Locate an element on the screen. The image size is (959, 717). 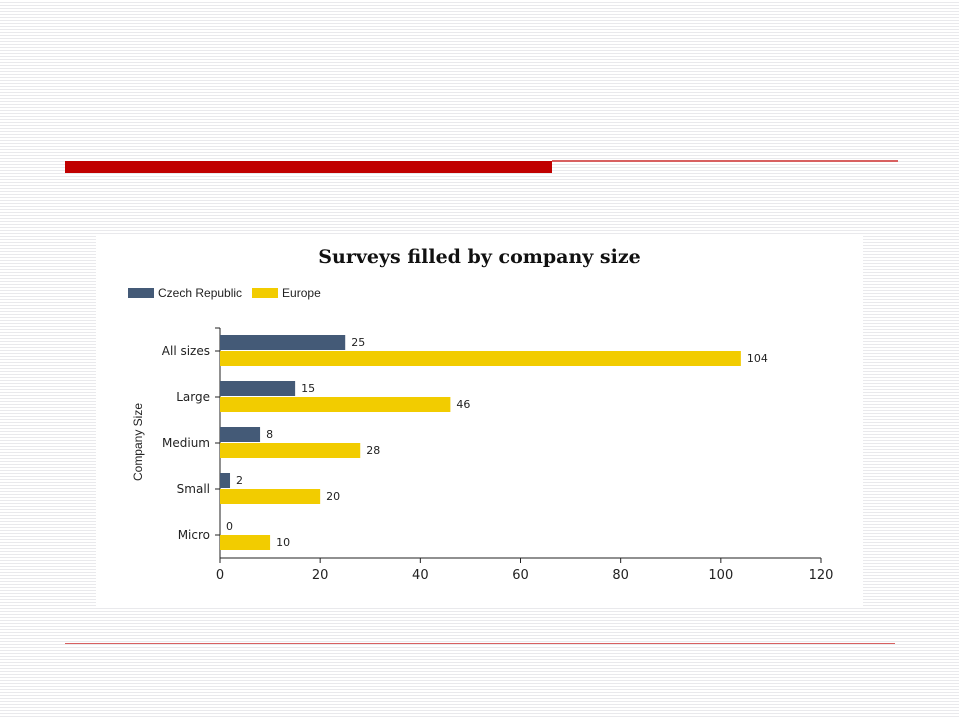
chart-legend: Czech Republic Europe is located at coordinates (229, 293).